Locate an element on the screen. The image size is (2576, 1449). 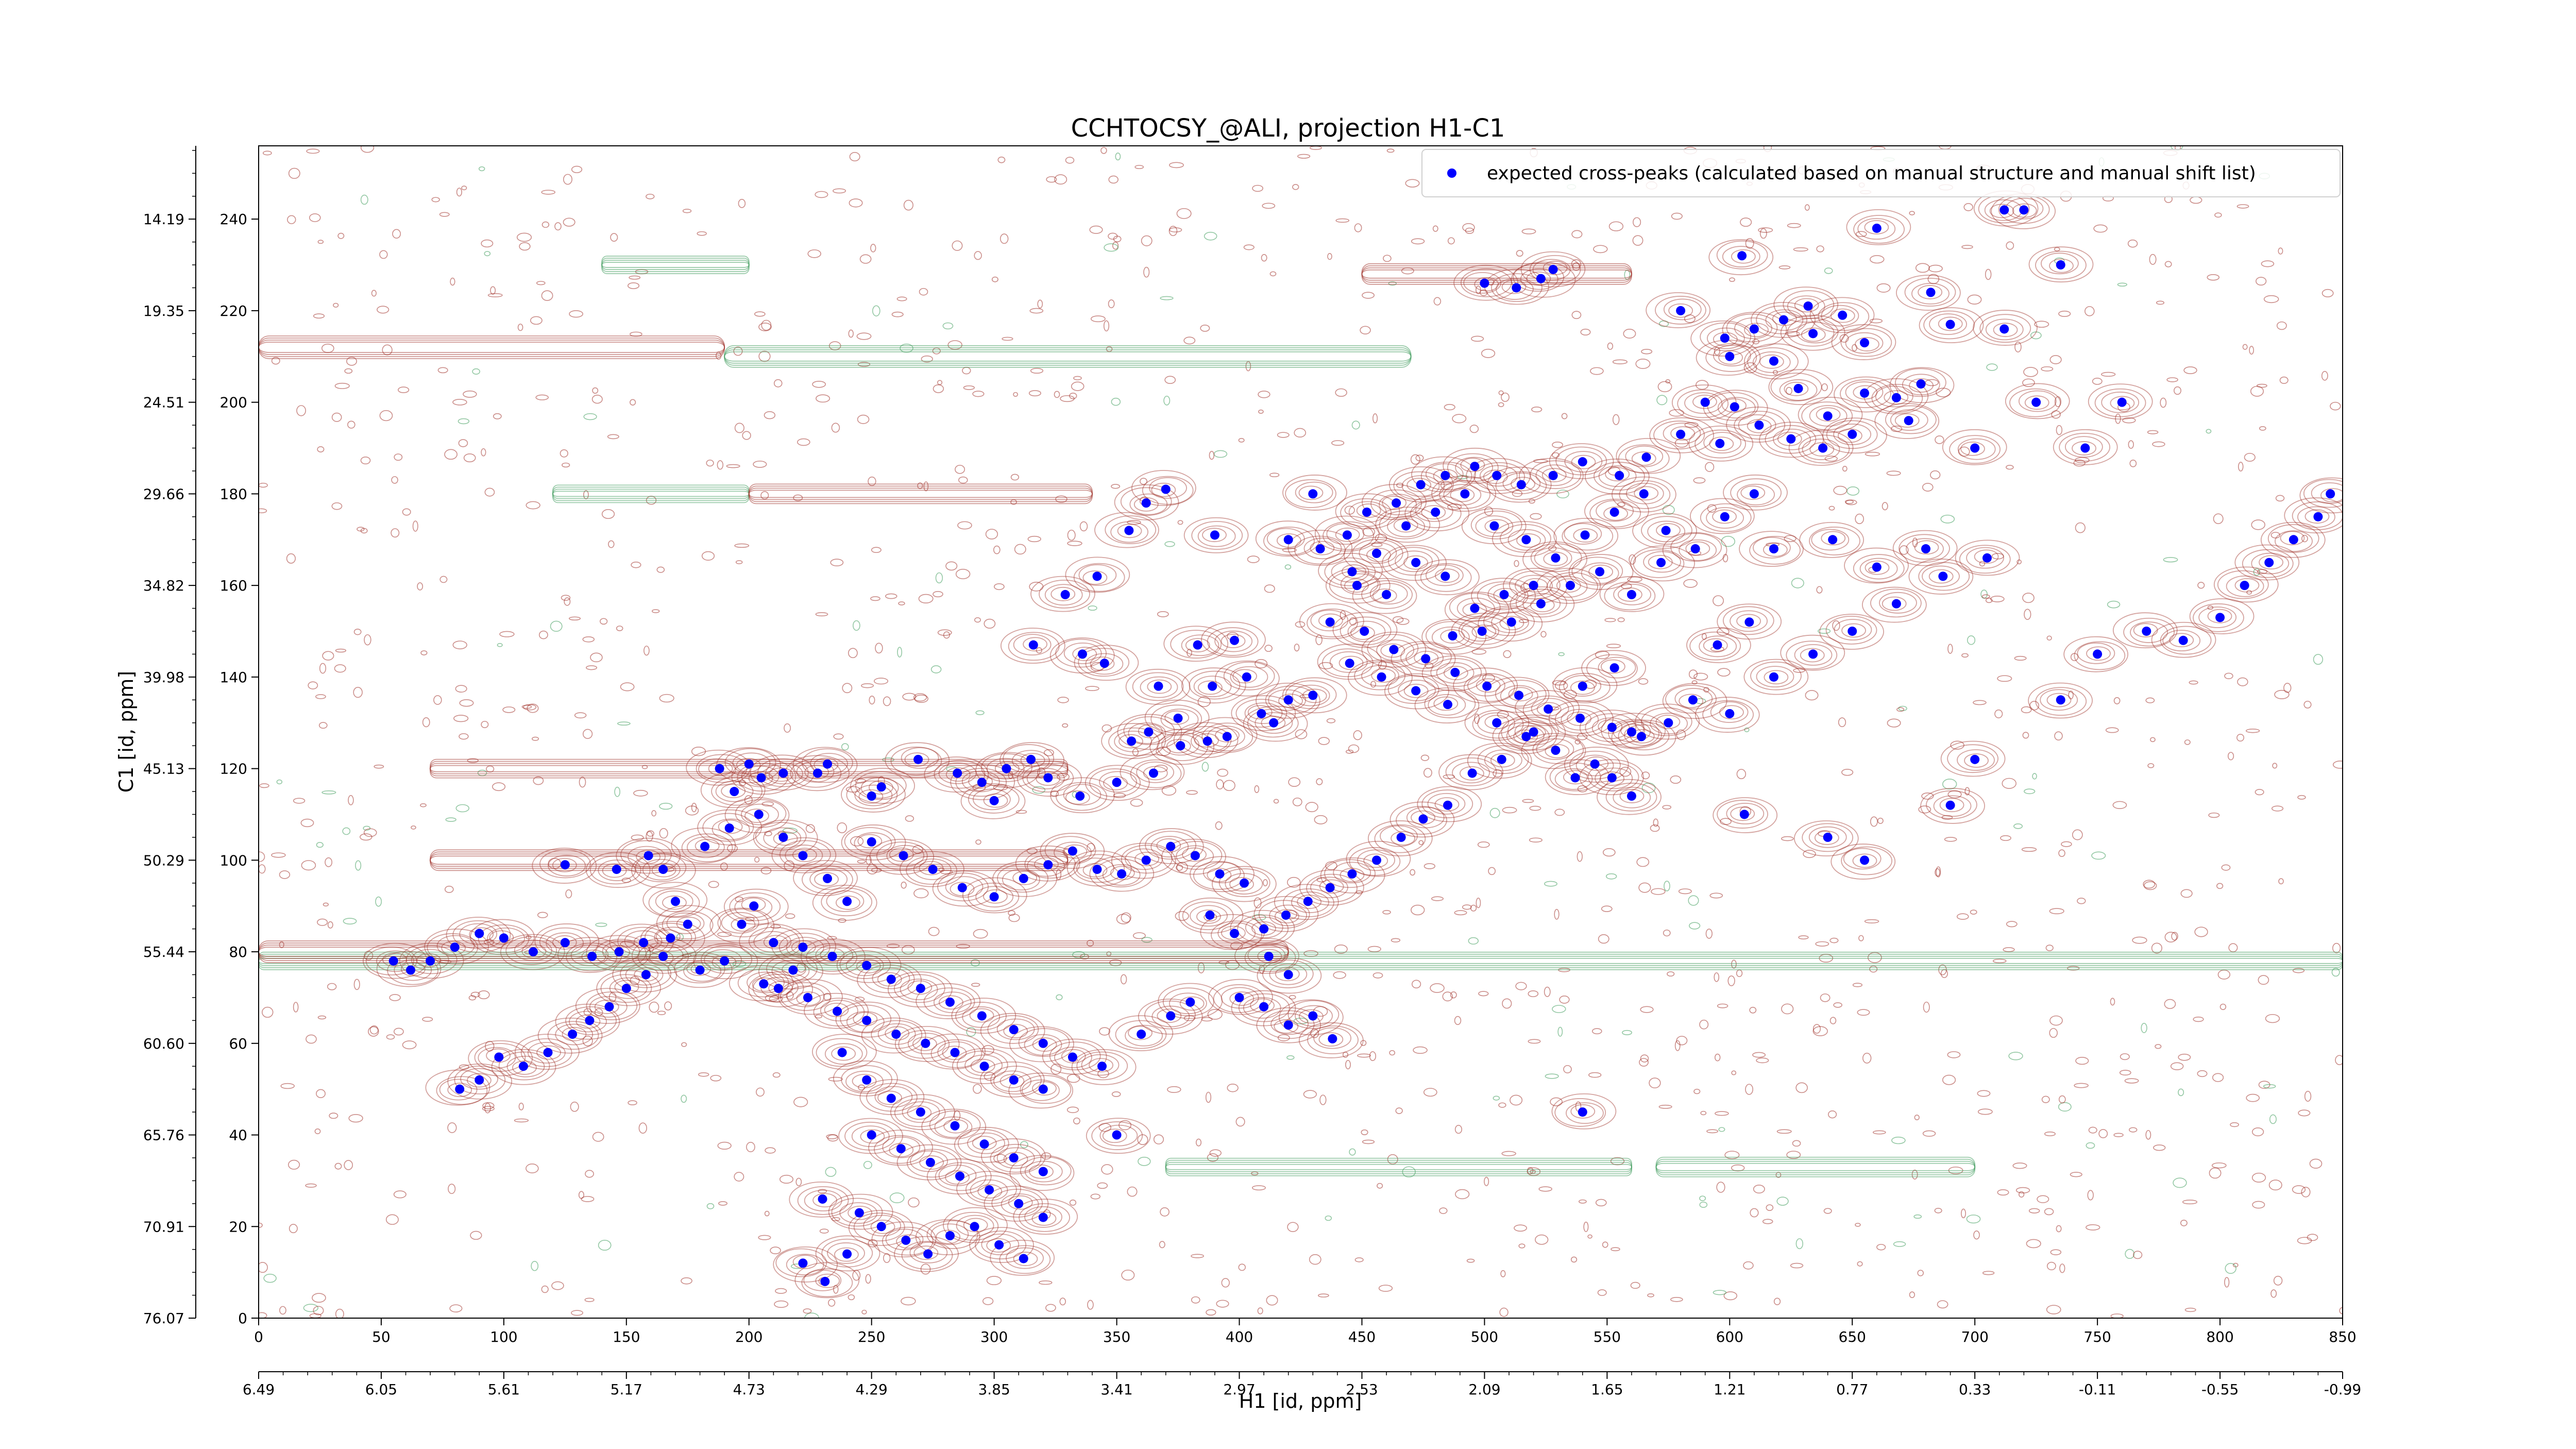
x2-tick-label: -0.11 is located at coordinates (2097, 1389).